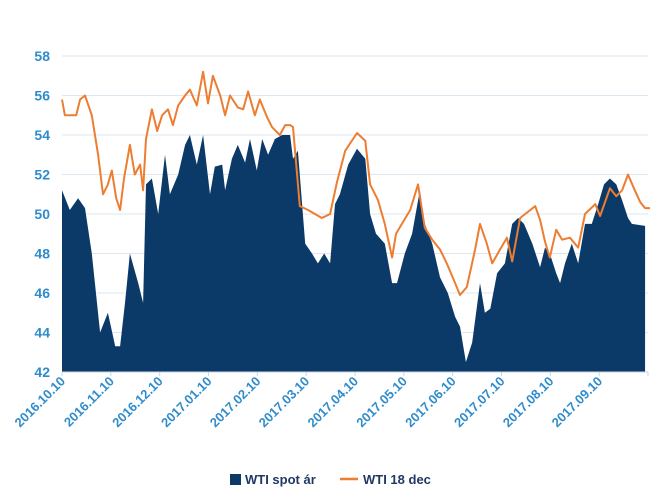 The height and width of the screenshot is (501, 667). What do you see at coordinates (42, 333) in the screenshot?
I see `y-tick-label: 44` at bounding box center [42, 333].